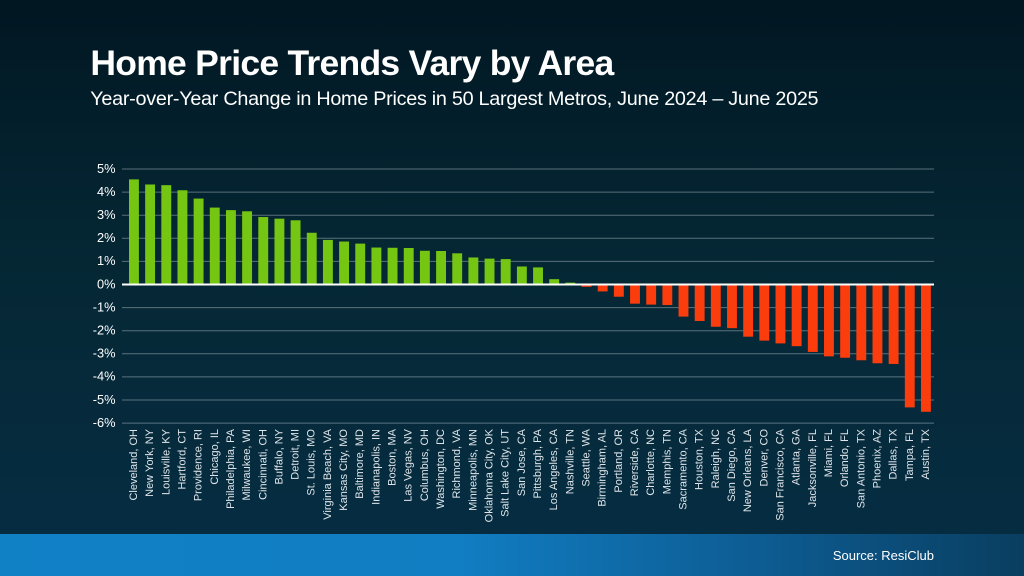 The image size is (1024, 576). Describe the element at coordinates (106, 260) in the screenshot. I see `svg-text: 1%` at that location.